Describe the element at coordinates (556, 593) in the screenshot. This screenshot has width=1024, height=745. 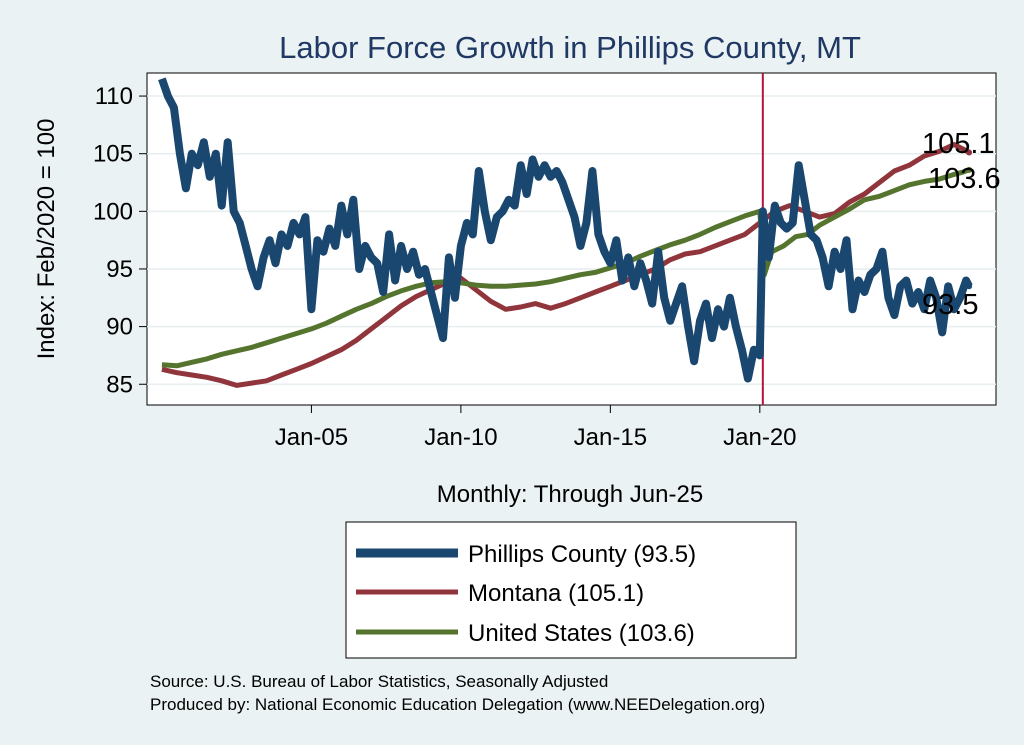
I see `legend-label-montana: Montana (105.1)` at that location.